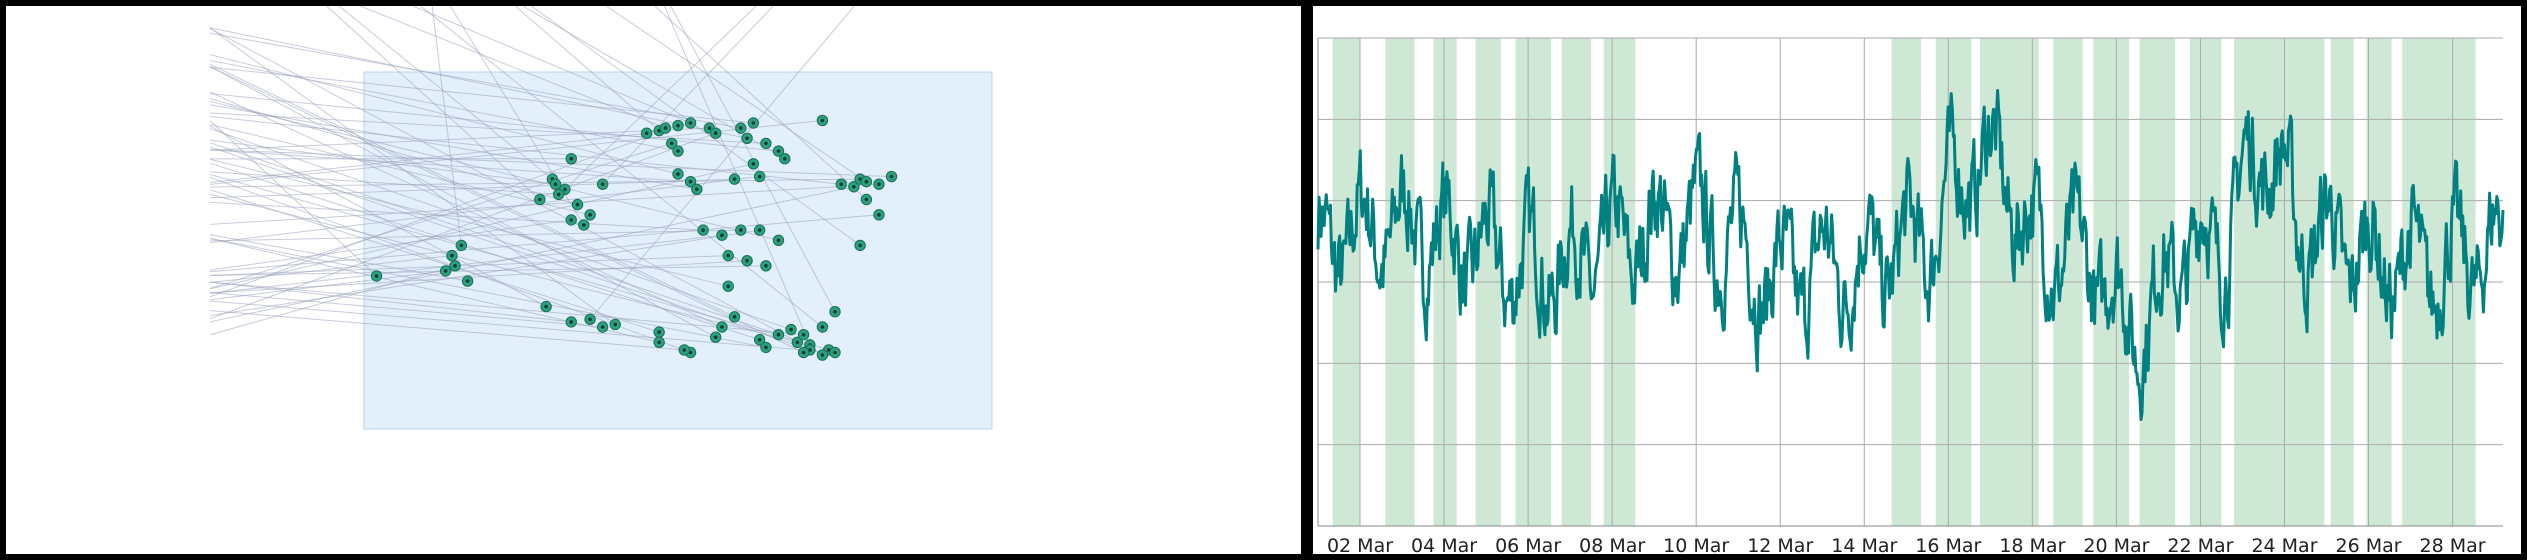  I want to click on x-tick-label: 20 Mar, so click(2116, 544).